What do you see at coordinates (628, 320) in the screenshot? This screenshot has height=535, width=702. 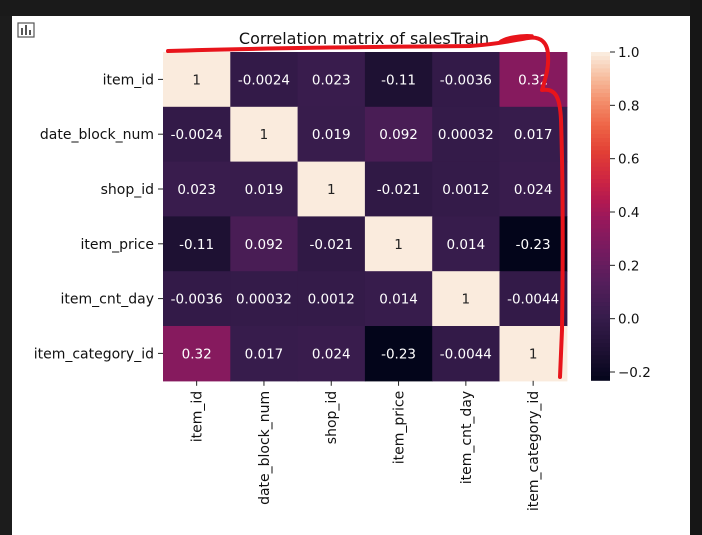 I see `colorbar-tick-label: 0.0` at bounding box center [628, 320].